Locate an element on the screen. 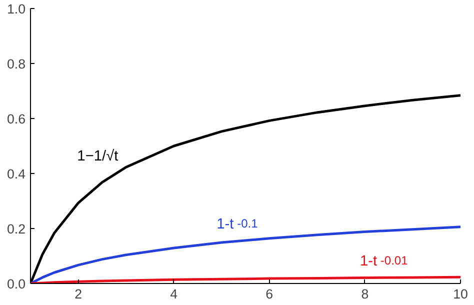 The height and width of the screenshot is (305, 474). series-label: 1-t-0.01 is located at coordinates (384, 262).